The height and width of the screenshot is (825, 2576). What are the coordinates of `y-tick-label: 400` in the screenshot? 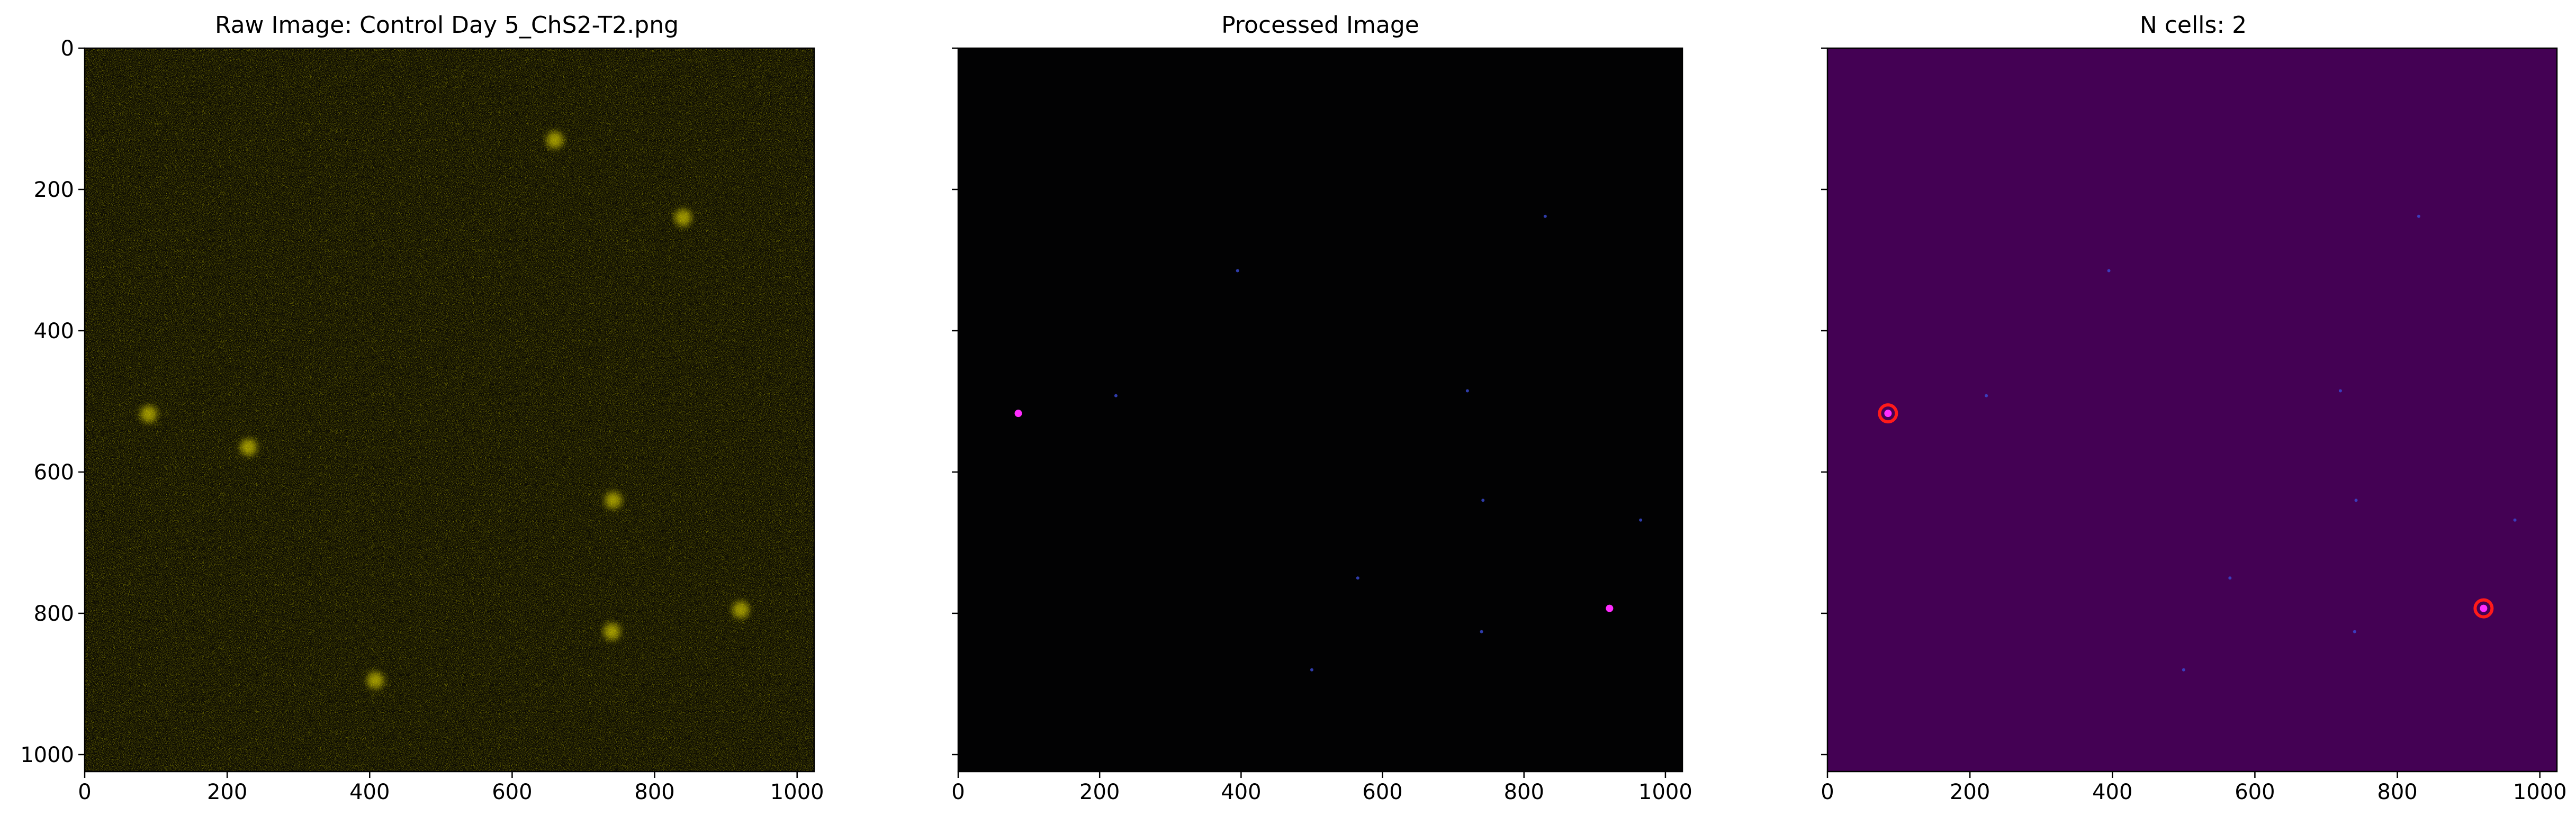 It's located at (54, 331).